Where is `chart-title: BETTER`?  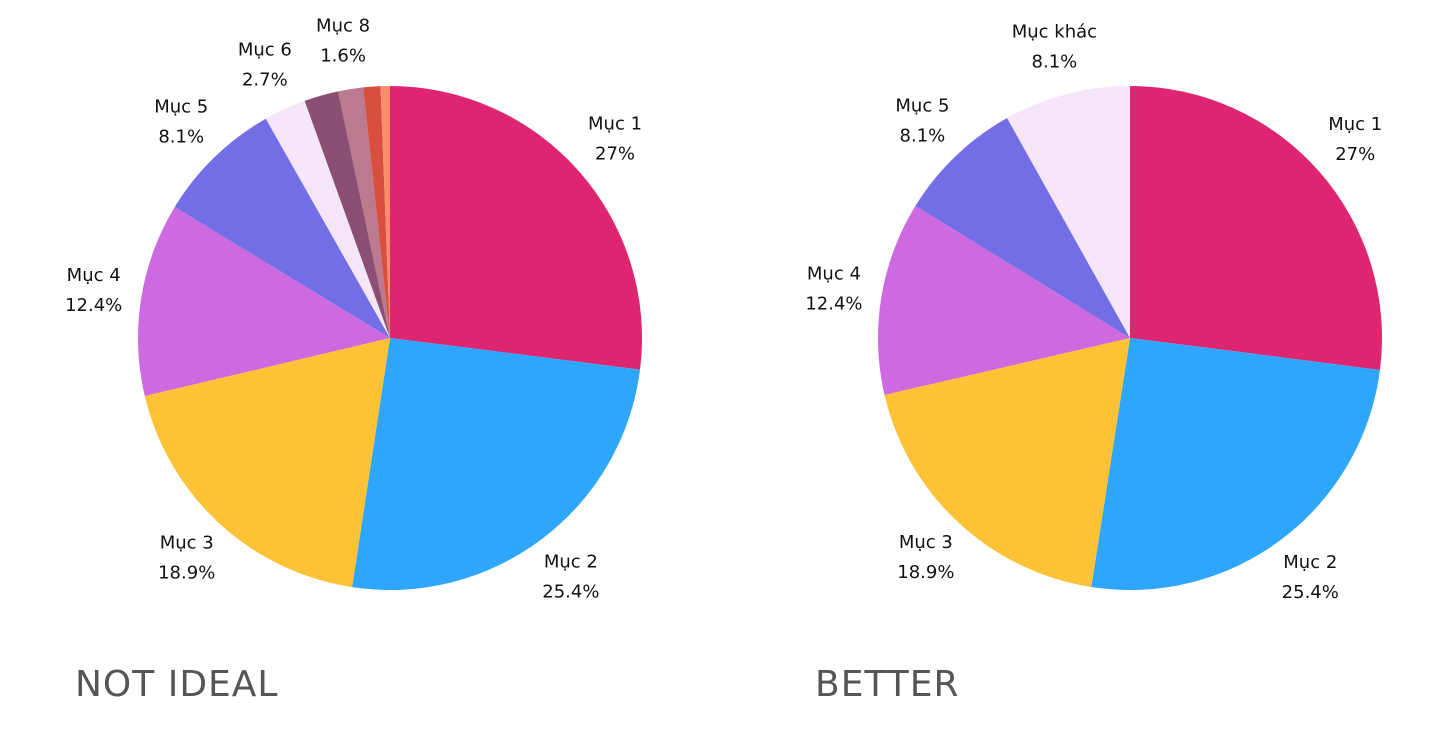 chart-title: BETTER is located at coordinates (887, 684).